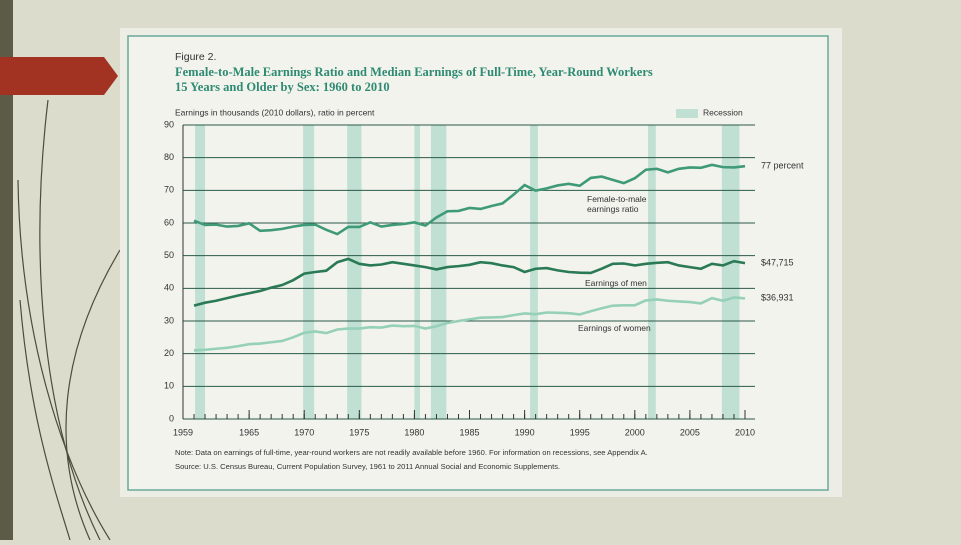  What do you see at coordinates (59, 76) in the screenshot?
I see `arrow-shape` at bounding box center [59, 76].